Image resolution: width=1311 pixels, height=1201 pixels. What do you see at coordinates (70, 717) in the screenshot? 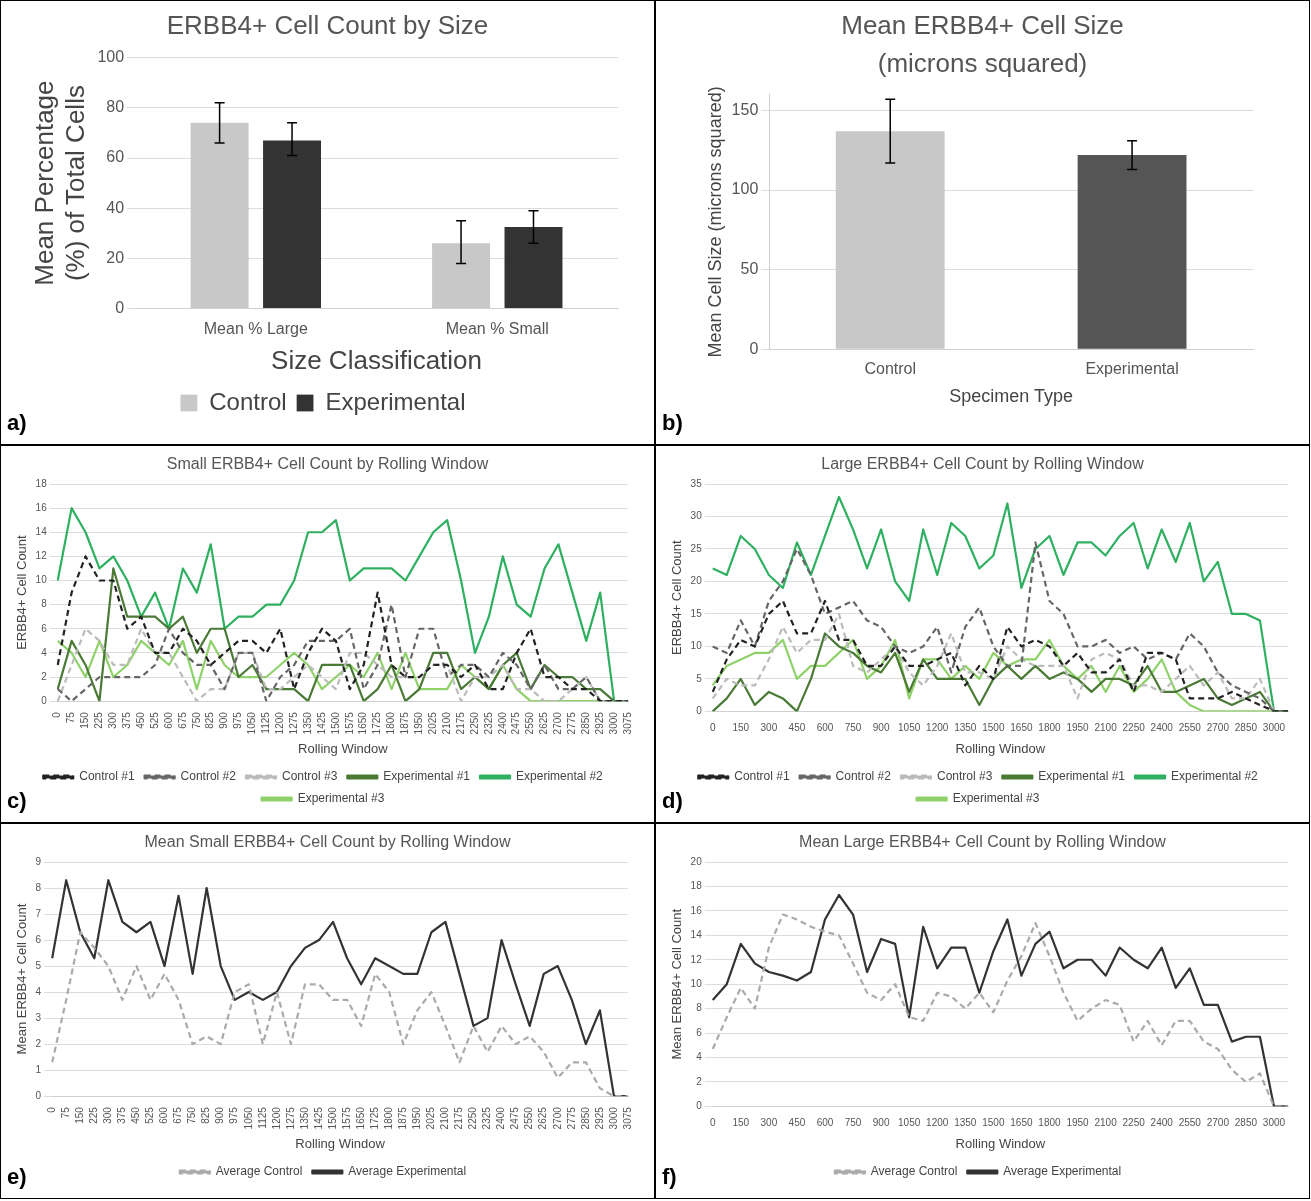
I see `x-tick-label: 75` at bounding box center [70, 717].